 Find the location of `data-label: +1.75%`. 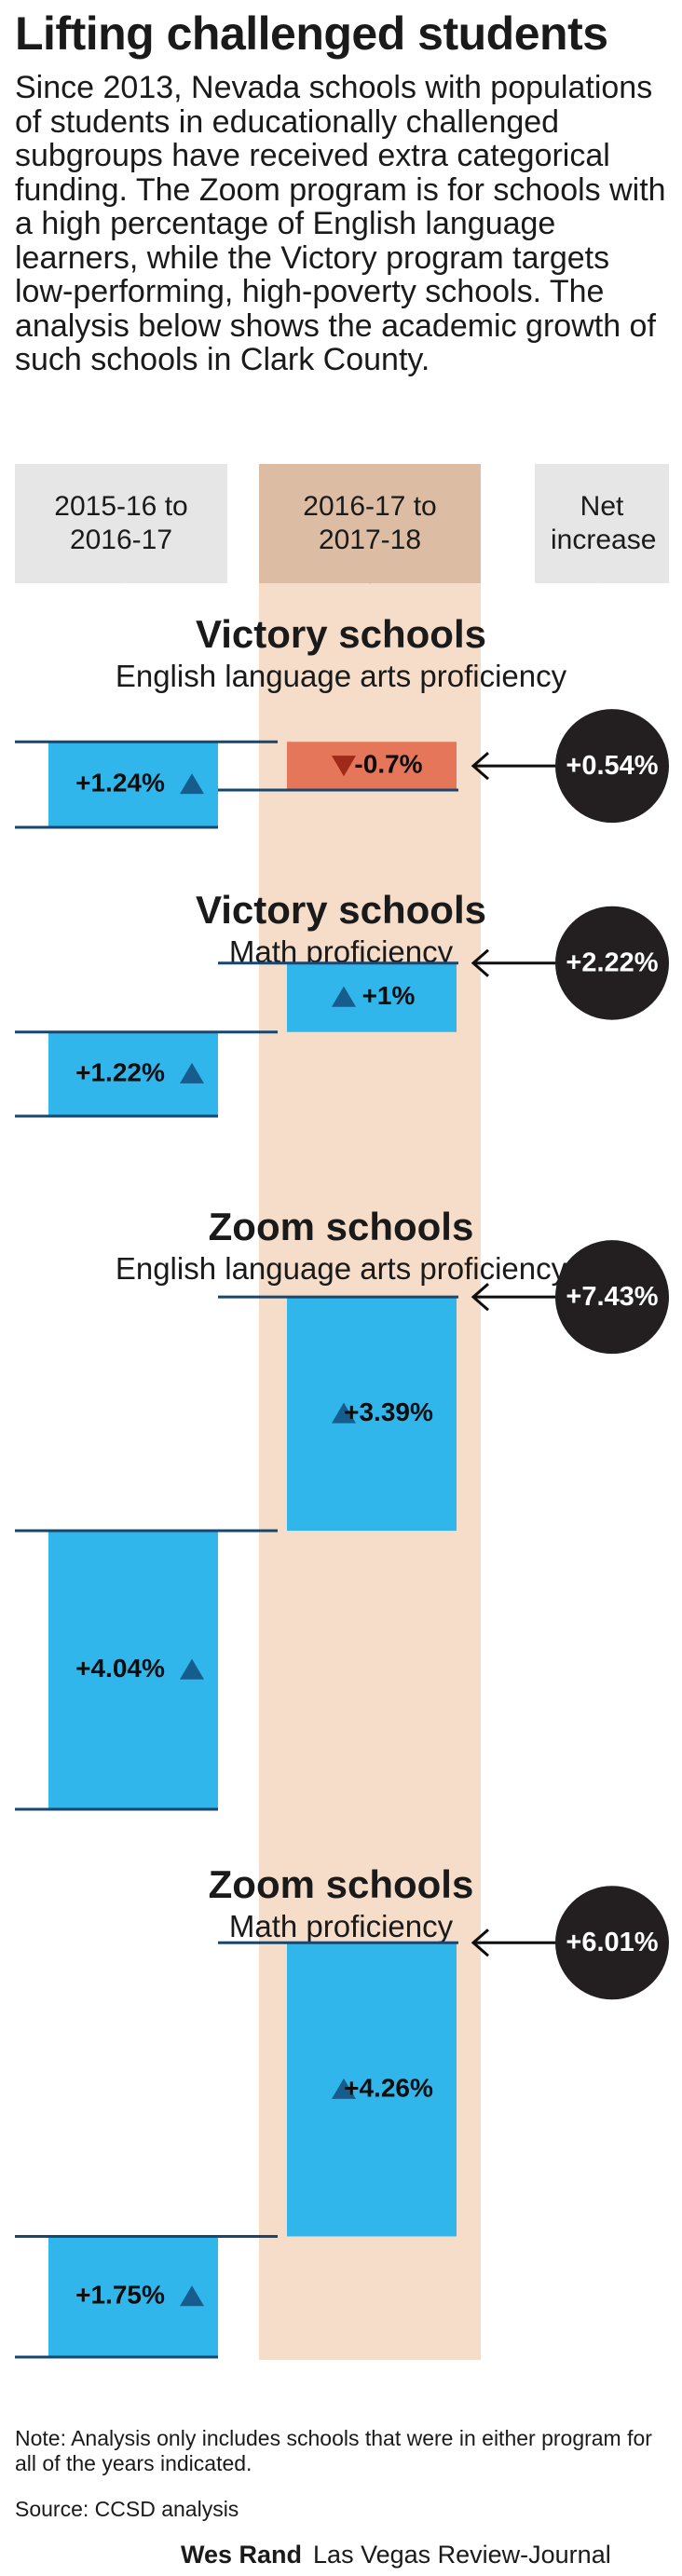

data-label: +1.75% is located at coordinates (120, 2295).